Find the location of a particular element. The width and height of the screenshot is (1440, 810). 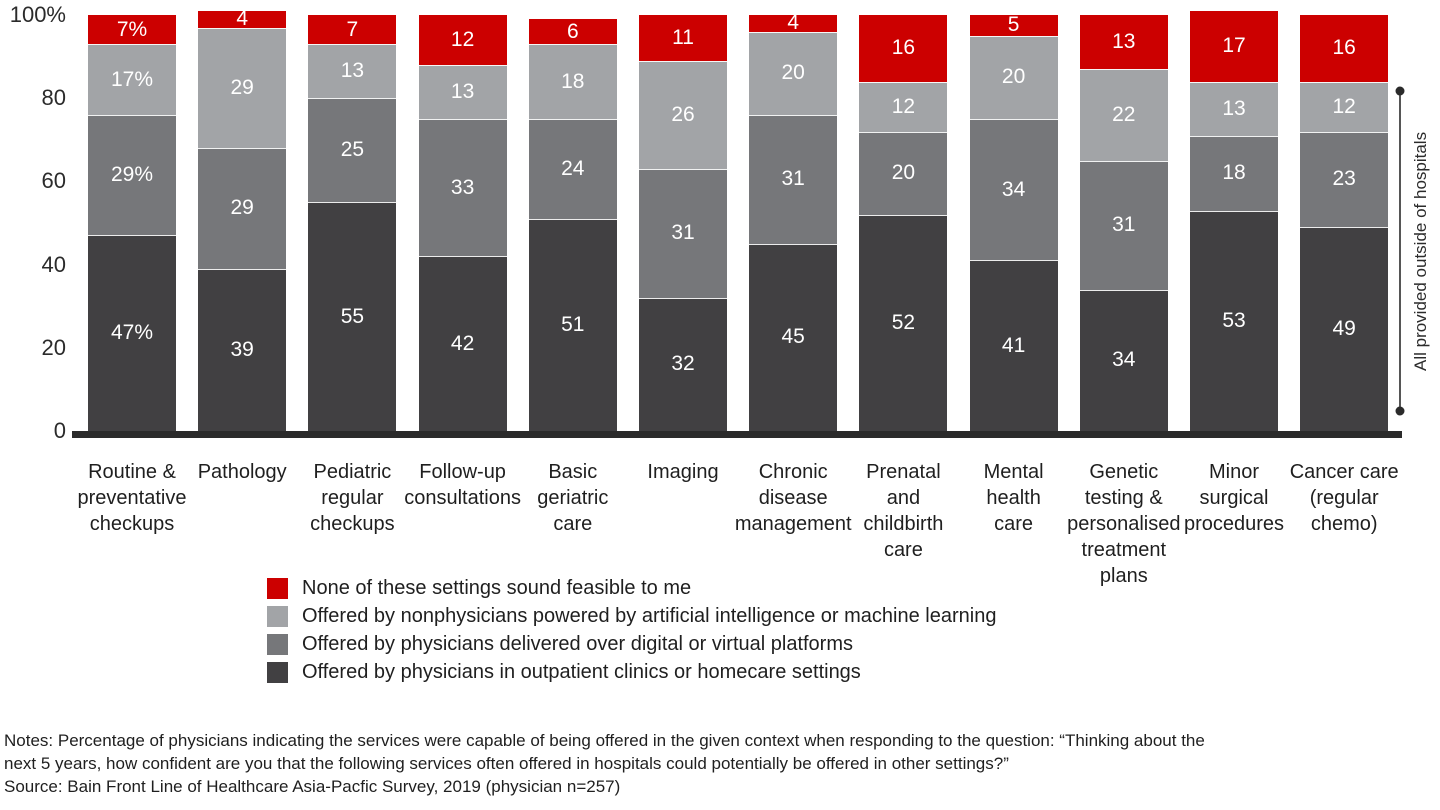

bar-value-label: 18 is located at coordinates (1234, 173).